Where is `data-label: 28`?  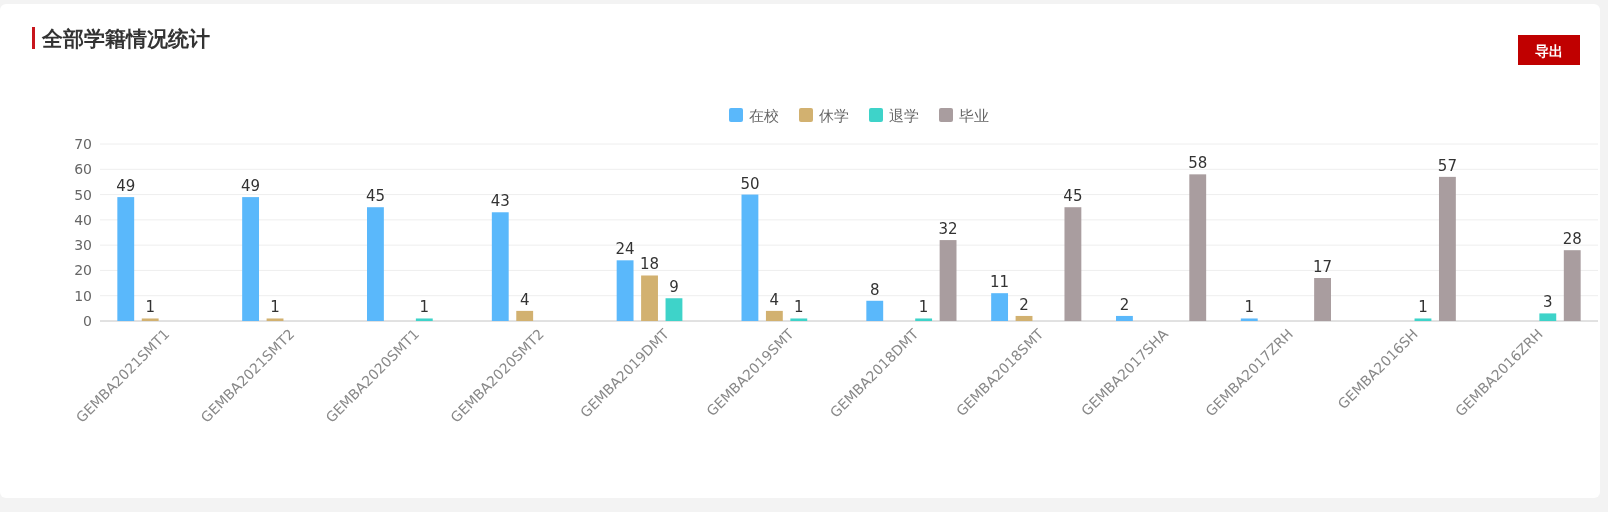
data-label: 28 is located at coordinates (1572, 239).